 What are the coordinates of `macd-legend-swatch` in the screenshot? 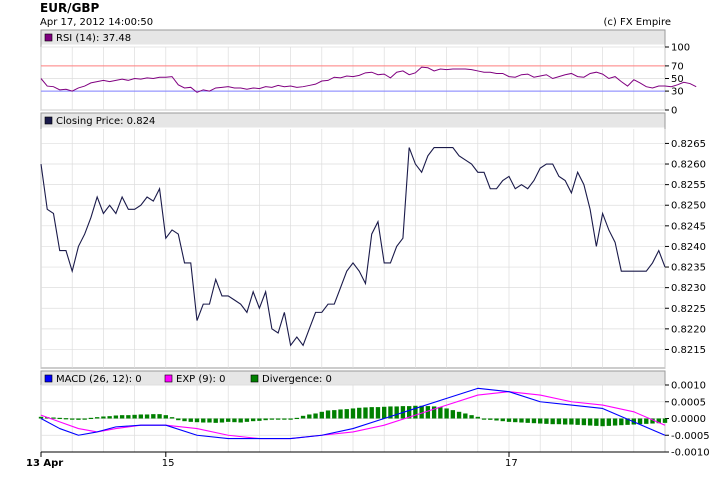 It's located at (48, 378).